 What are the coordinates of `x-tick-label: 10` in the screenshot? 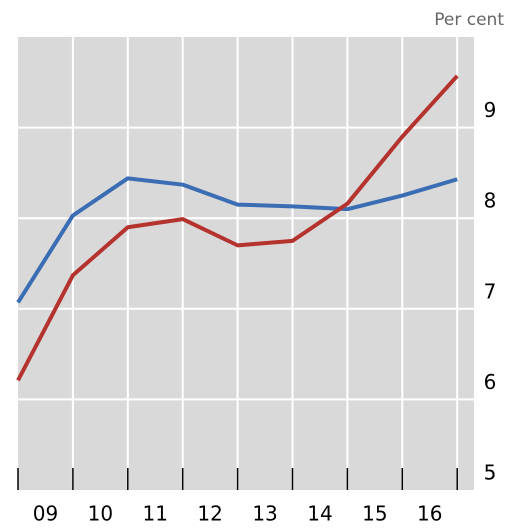 It's located at (100, 514).